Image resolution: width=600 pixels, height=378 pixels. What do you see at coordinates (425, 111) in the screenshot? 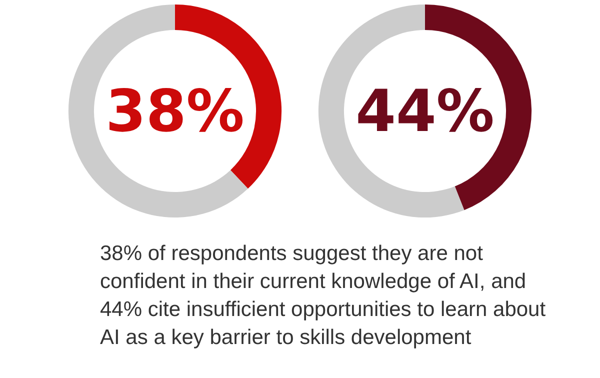
I see `text: 44%` at bounding box center [425, 111].